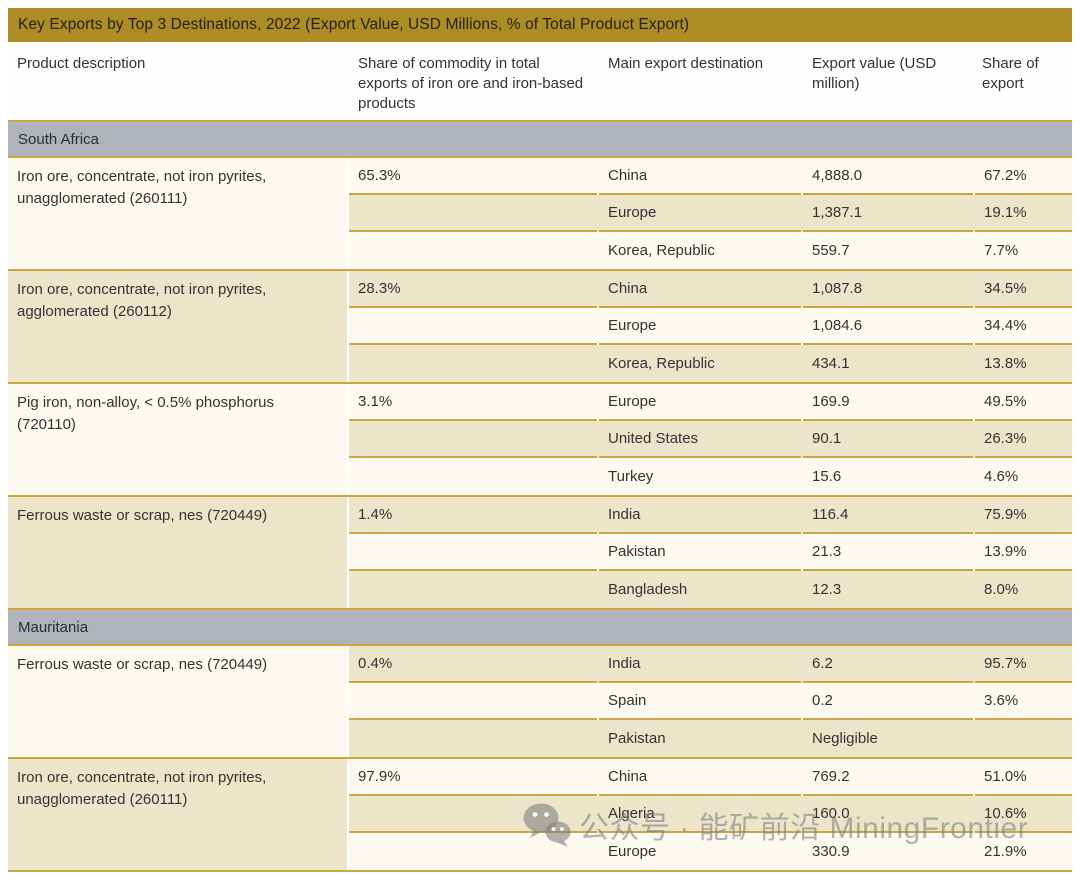 The image size is (1080, 873). What do you see at coordinates (888, 213) in the screenshot?
I see `export-value-cell: 1,387.1` at bounding box center [888, 213].